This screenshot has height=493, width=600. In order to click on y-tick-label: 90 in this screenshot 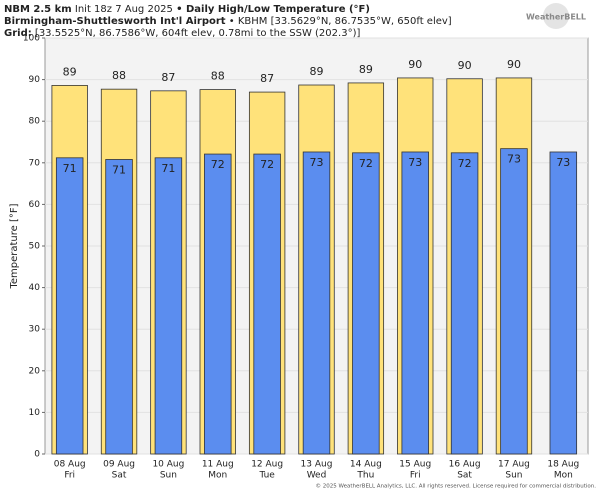, I will do `click(35, 80)`.